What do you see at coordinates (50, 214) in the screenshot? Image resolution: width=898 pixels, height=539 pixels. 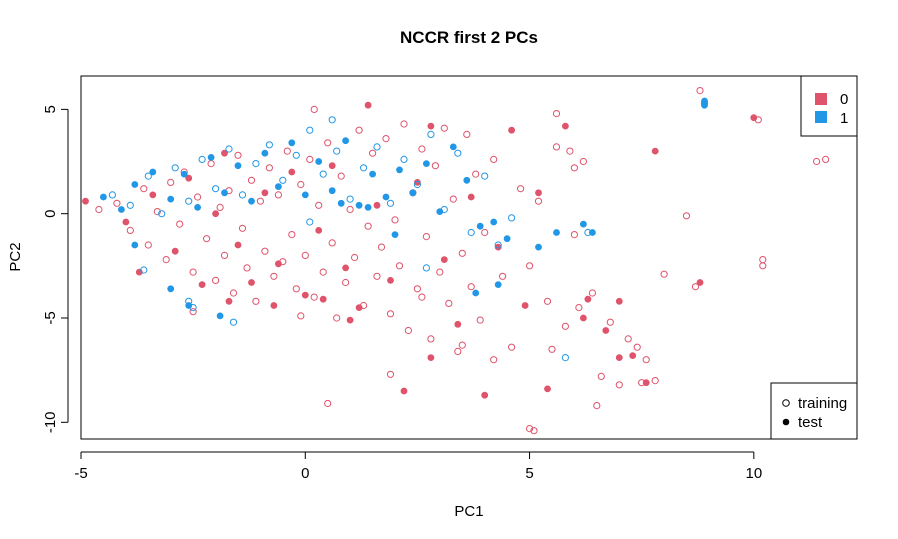 I see `y-tick-label: 0` at bounding box center [50, 214].